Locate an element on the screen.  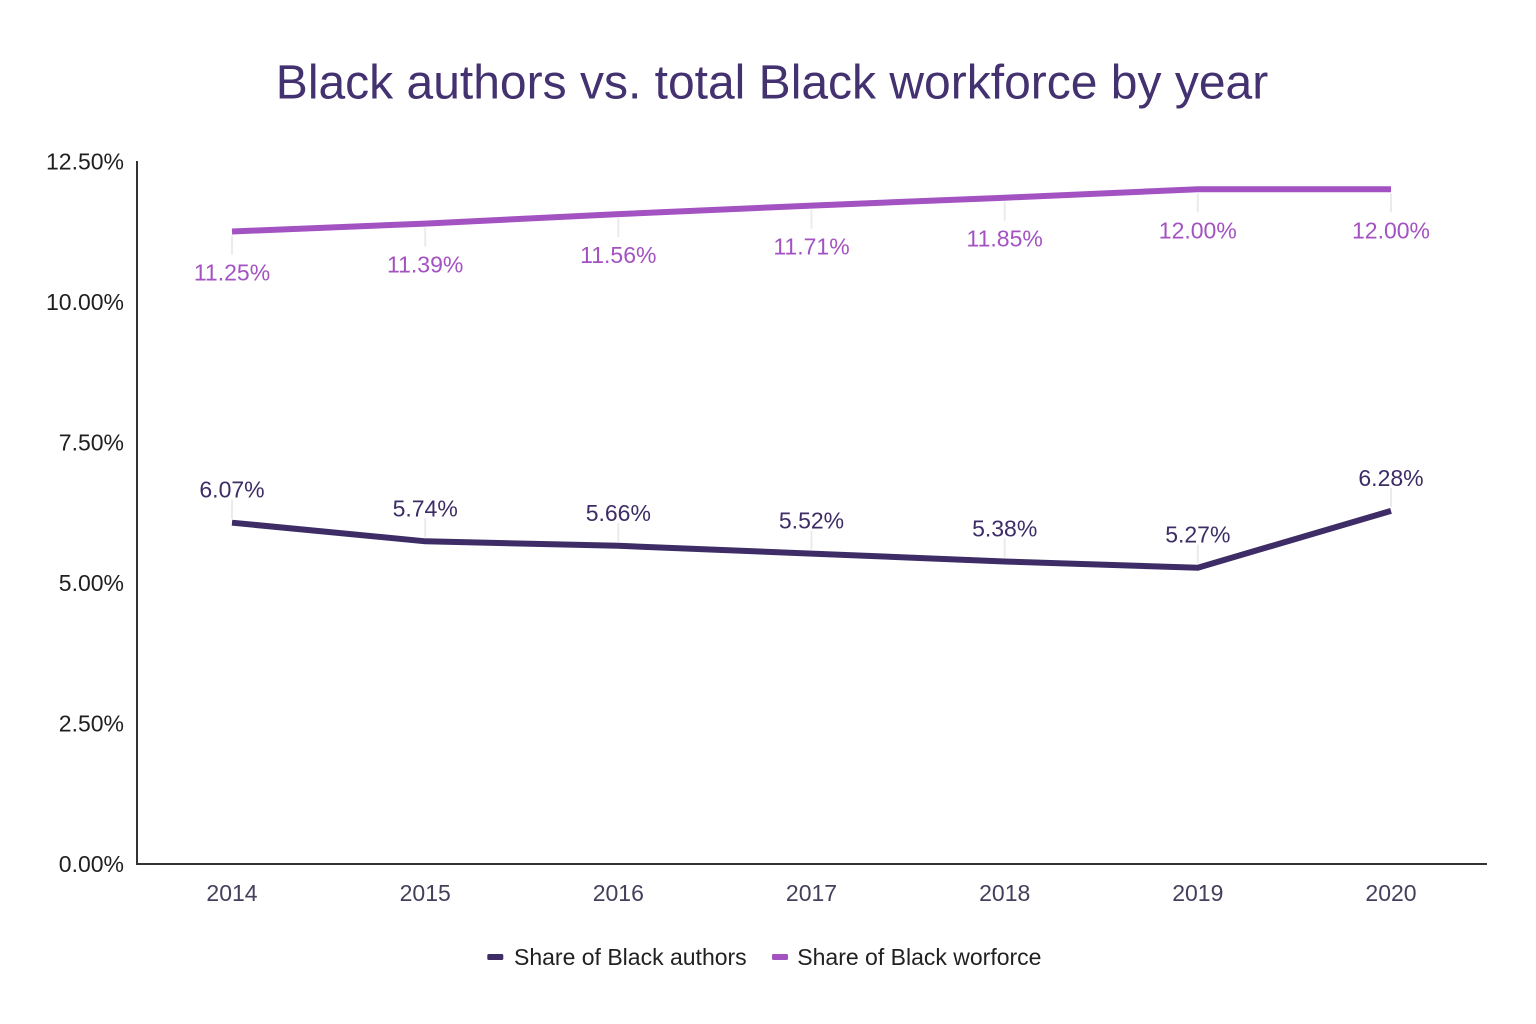
svg-text: Share of Black authors is located at coordinates (630, 957).